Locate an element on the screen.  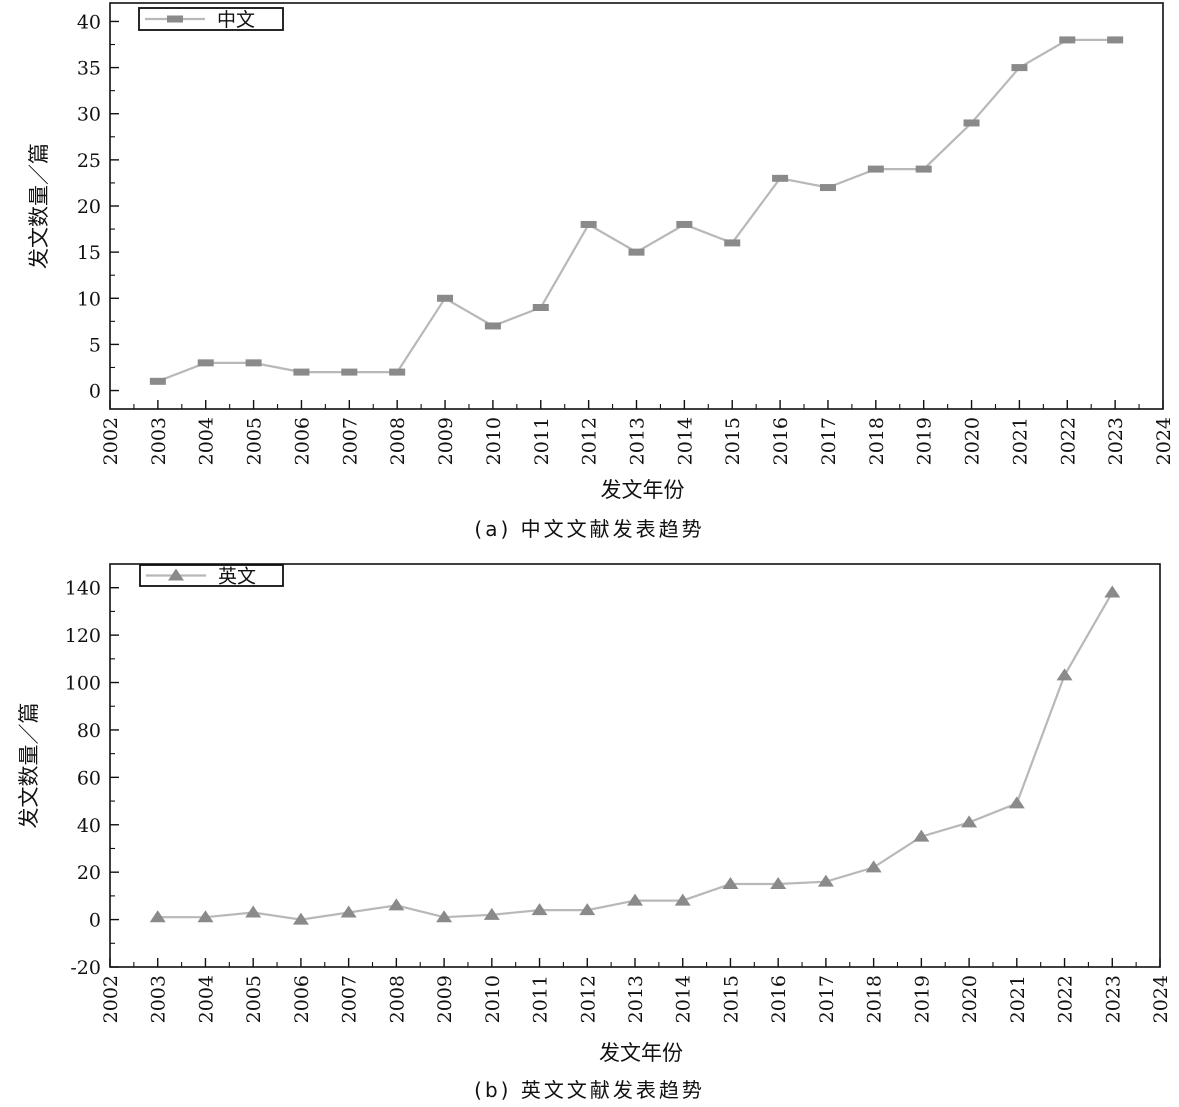
legend-label: 中文 is located at coordinates (236, 20).